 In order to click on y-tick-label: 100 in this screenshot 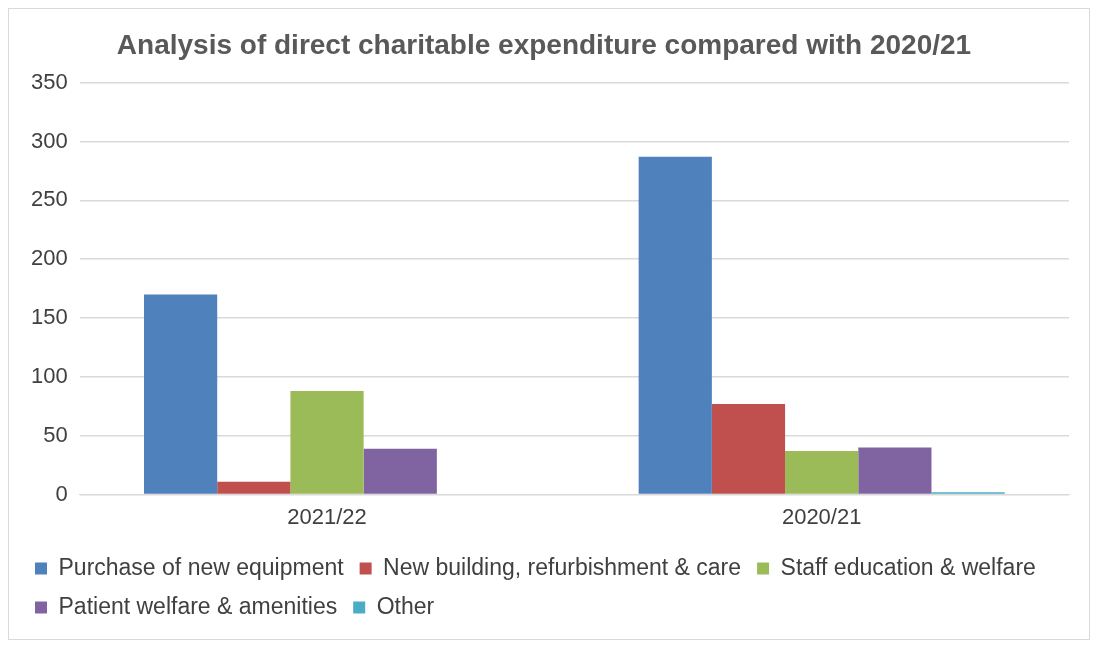, I will do `click(49, 375)`.